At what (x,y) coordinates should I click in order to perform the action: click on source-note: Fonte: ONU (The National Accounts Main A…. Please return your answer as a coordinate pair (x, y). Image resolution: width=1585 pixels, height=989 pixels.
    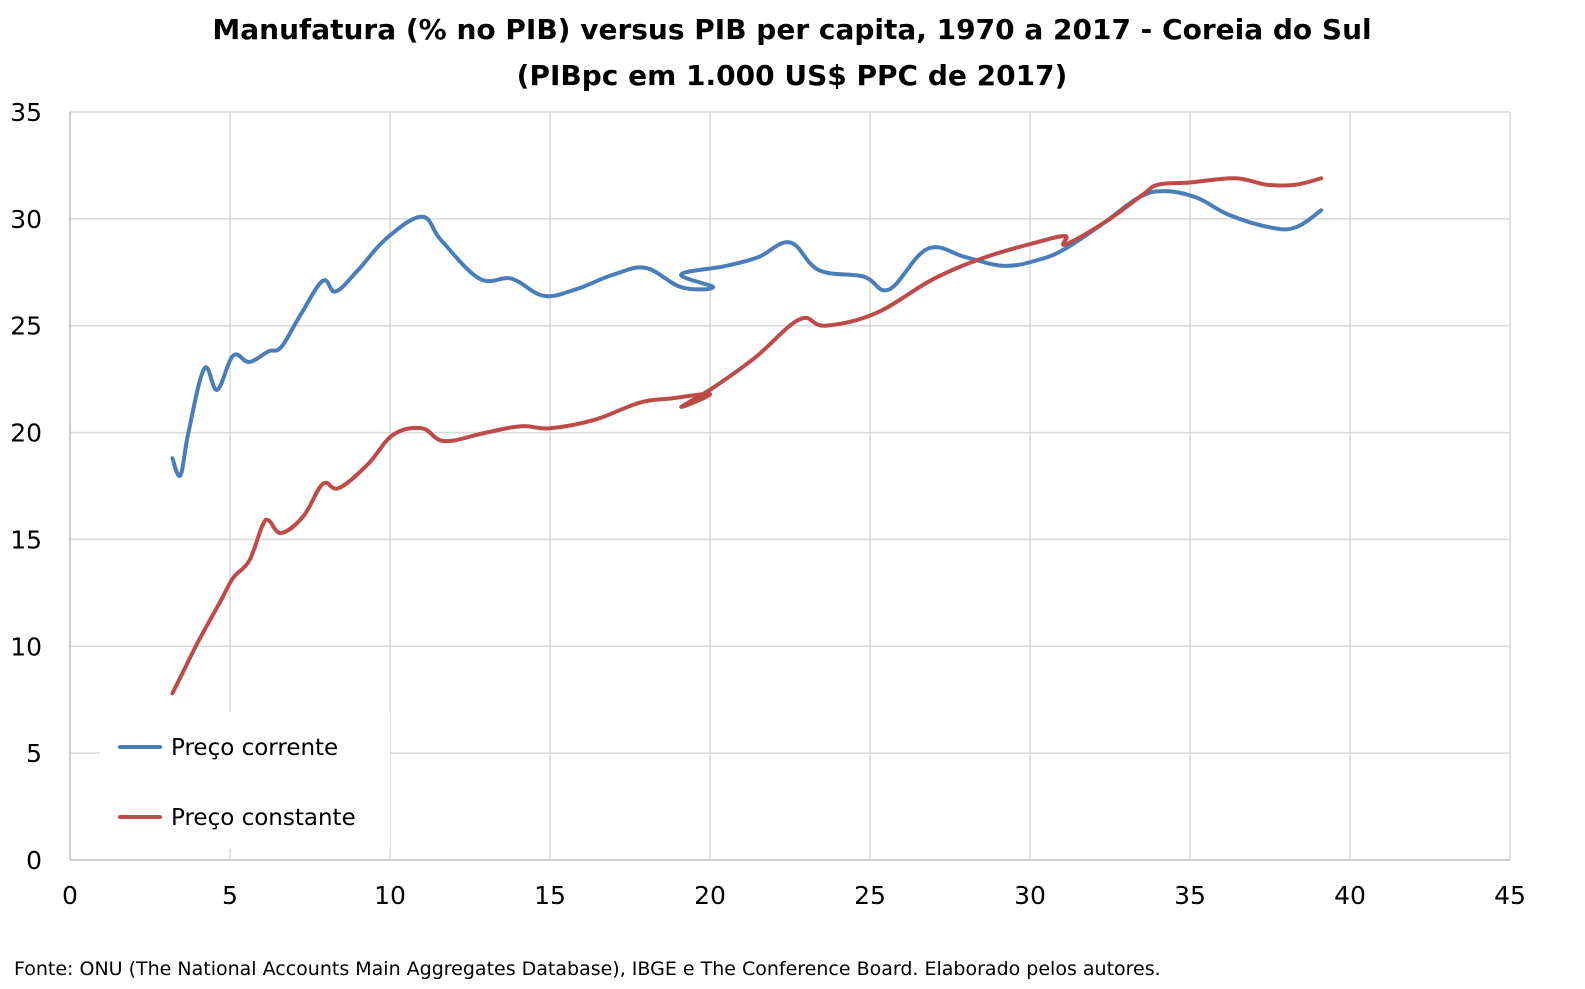
    Looking at the image, I should click on (587, 969).